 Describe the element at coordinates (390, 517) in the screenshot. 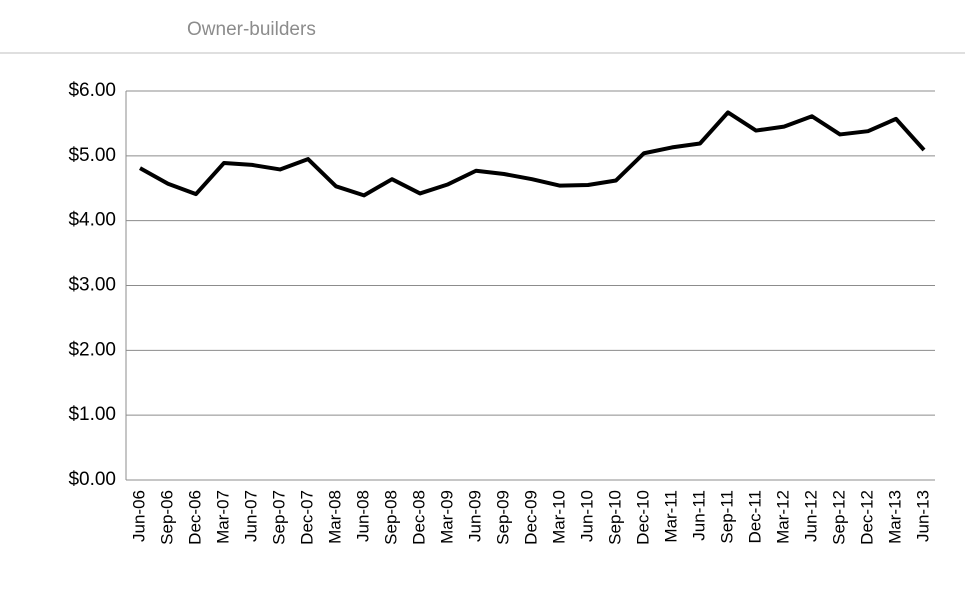

I see `x-tick-label: Sep-08` at that location.